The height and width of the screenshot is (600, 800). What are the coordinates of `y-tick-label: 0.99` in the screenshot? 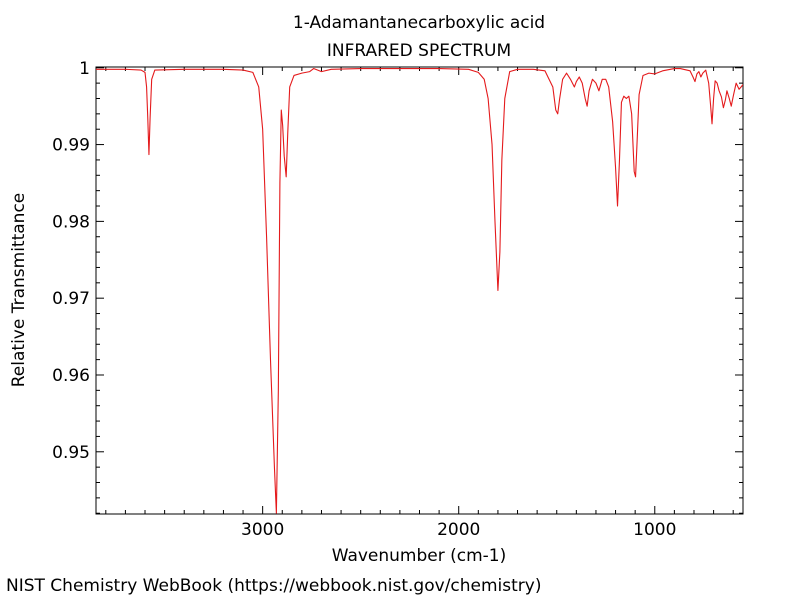 It's located at (71, 146).